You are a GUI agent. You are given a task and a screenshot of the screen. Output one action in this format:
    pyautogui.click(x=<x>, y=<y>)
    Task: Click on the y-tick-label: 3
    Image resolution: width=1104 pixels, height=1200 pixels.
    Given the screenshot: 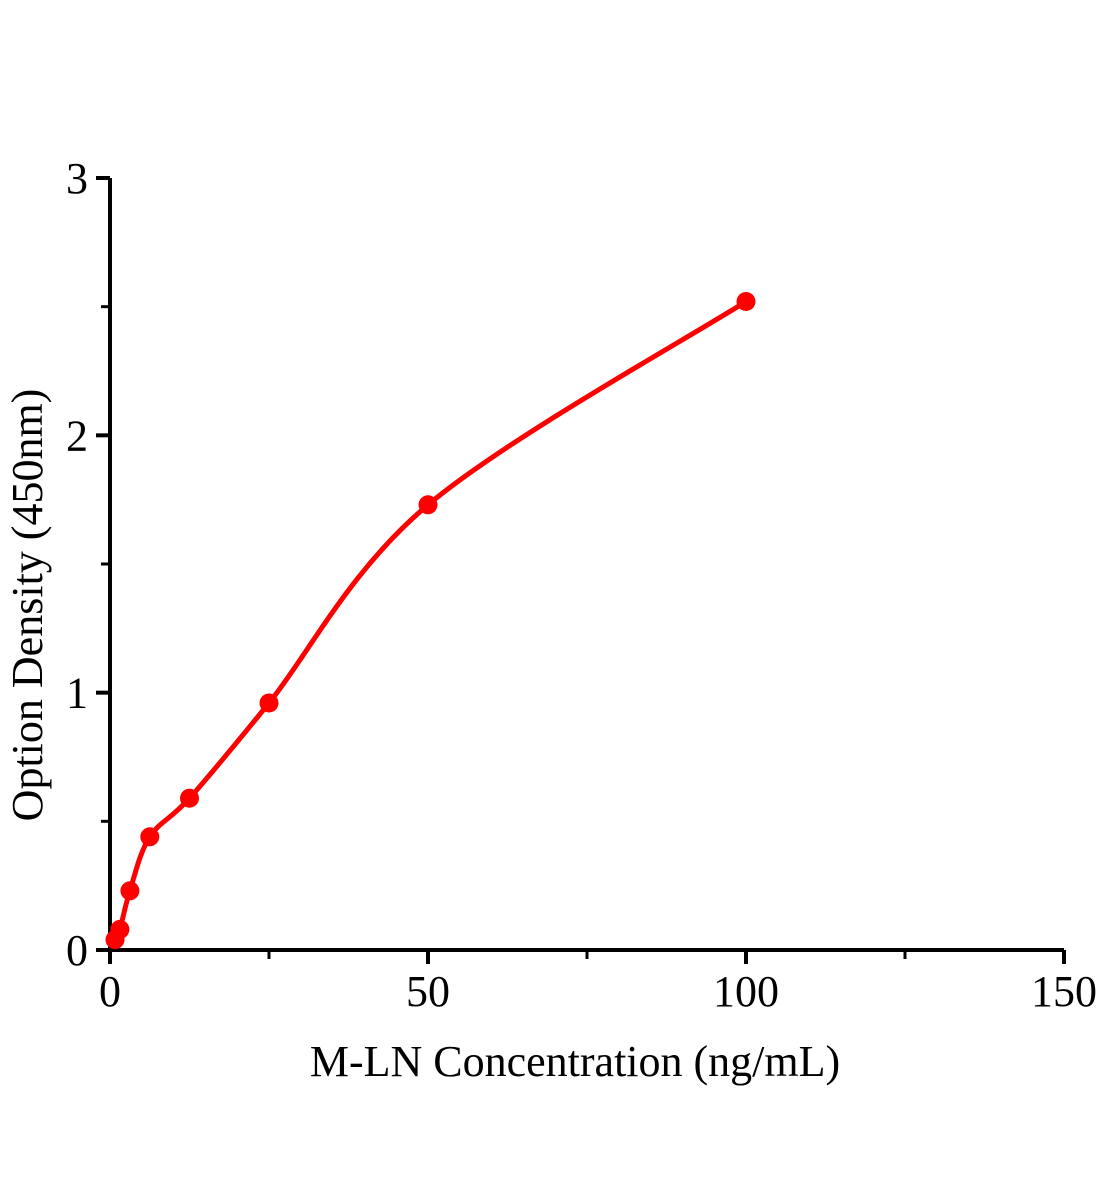 What is the action you would take?
    pyautogui.click(x=77, y=178)
    